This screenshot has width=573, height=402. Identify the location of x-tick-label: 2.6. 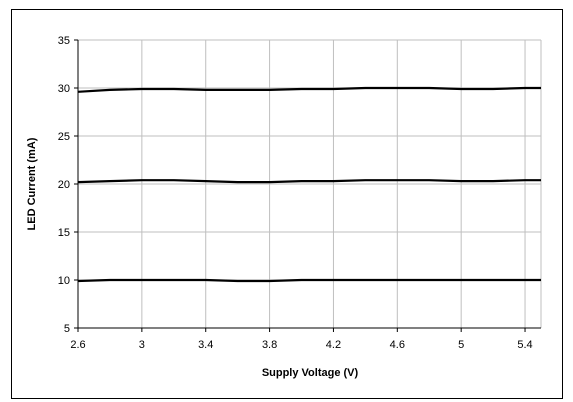
(77, 345).